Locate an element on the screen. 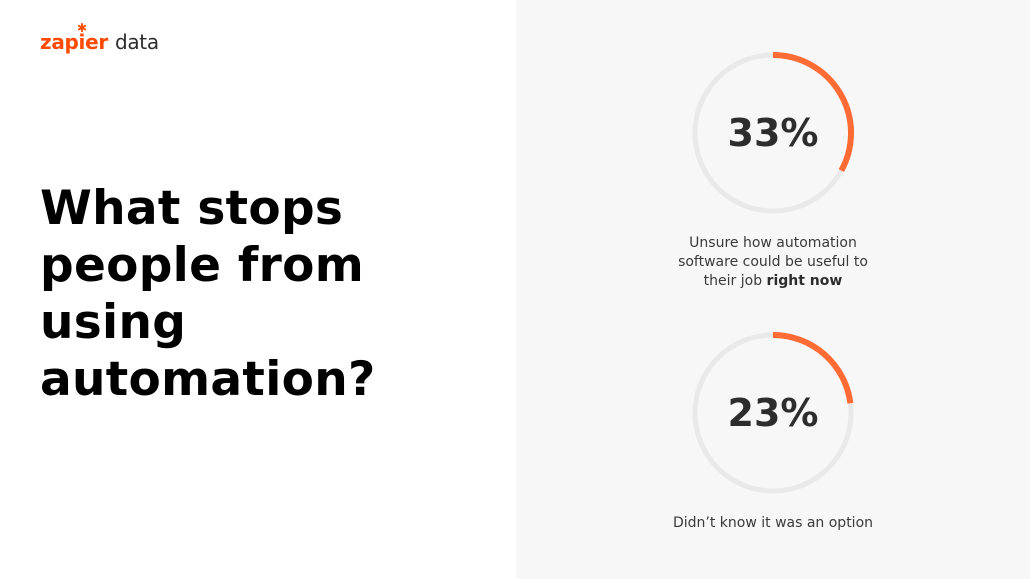 Image resolution: width=1030 pixels, height=579 pixels. caption-line: Unsure how automation is located at coordinates (773, 243).